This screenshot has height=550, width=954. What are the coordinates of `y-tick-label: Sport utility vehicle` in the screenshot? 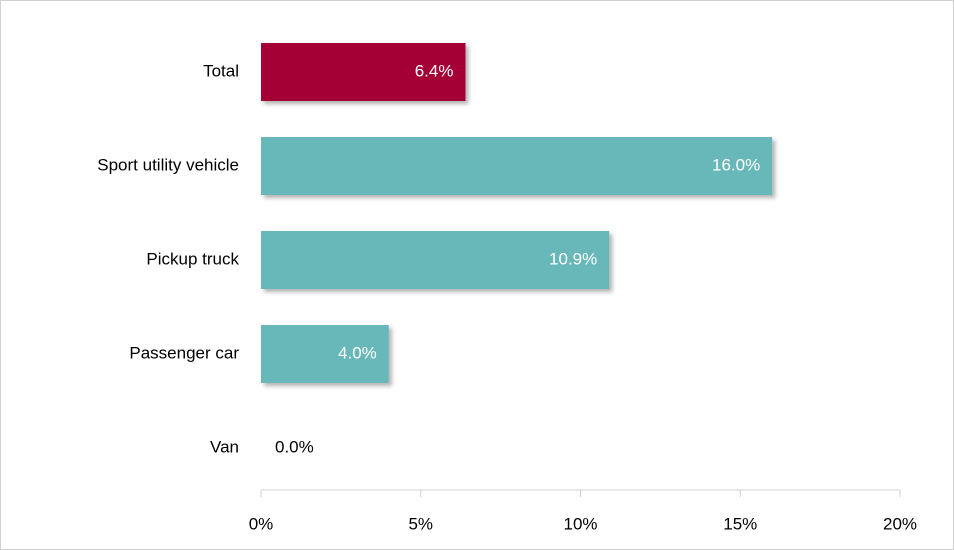 It's located at (168, 164).